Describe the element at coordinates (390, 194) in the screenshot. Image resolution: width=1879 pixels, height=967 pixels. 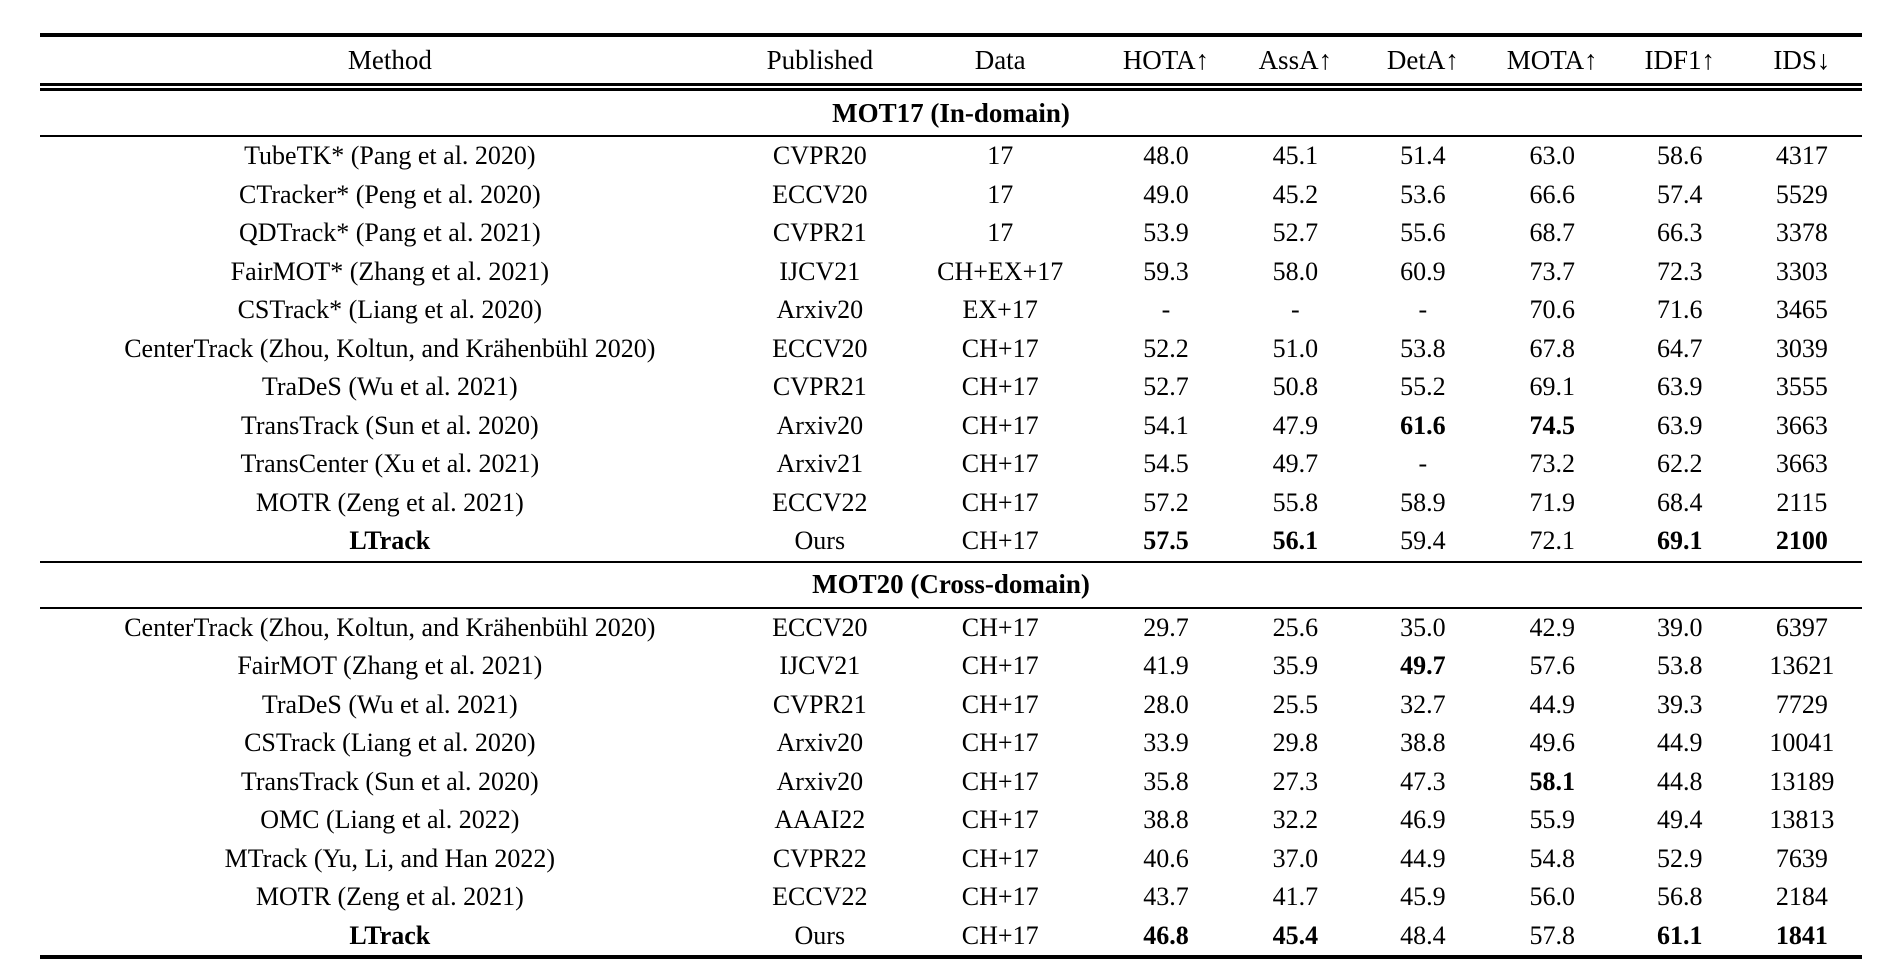
I see `method-cell: CTracker* (Peng et al. 2020)` at that location.